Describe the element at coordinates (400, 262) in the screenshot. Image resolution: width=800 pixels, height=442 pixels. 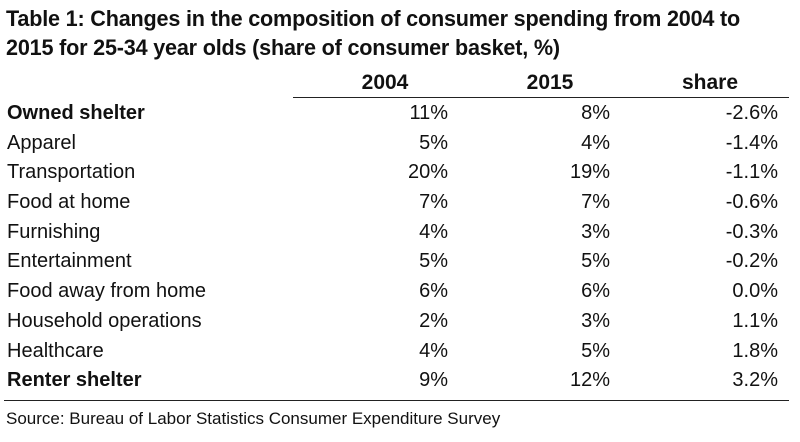
I see `table-row: Entertainment 5% 5% -0.2%` at that location.